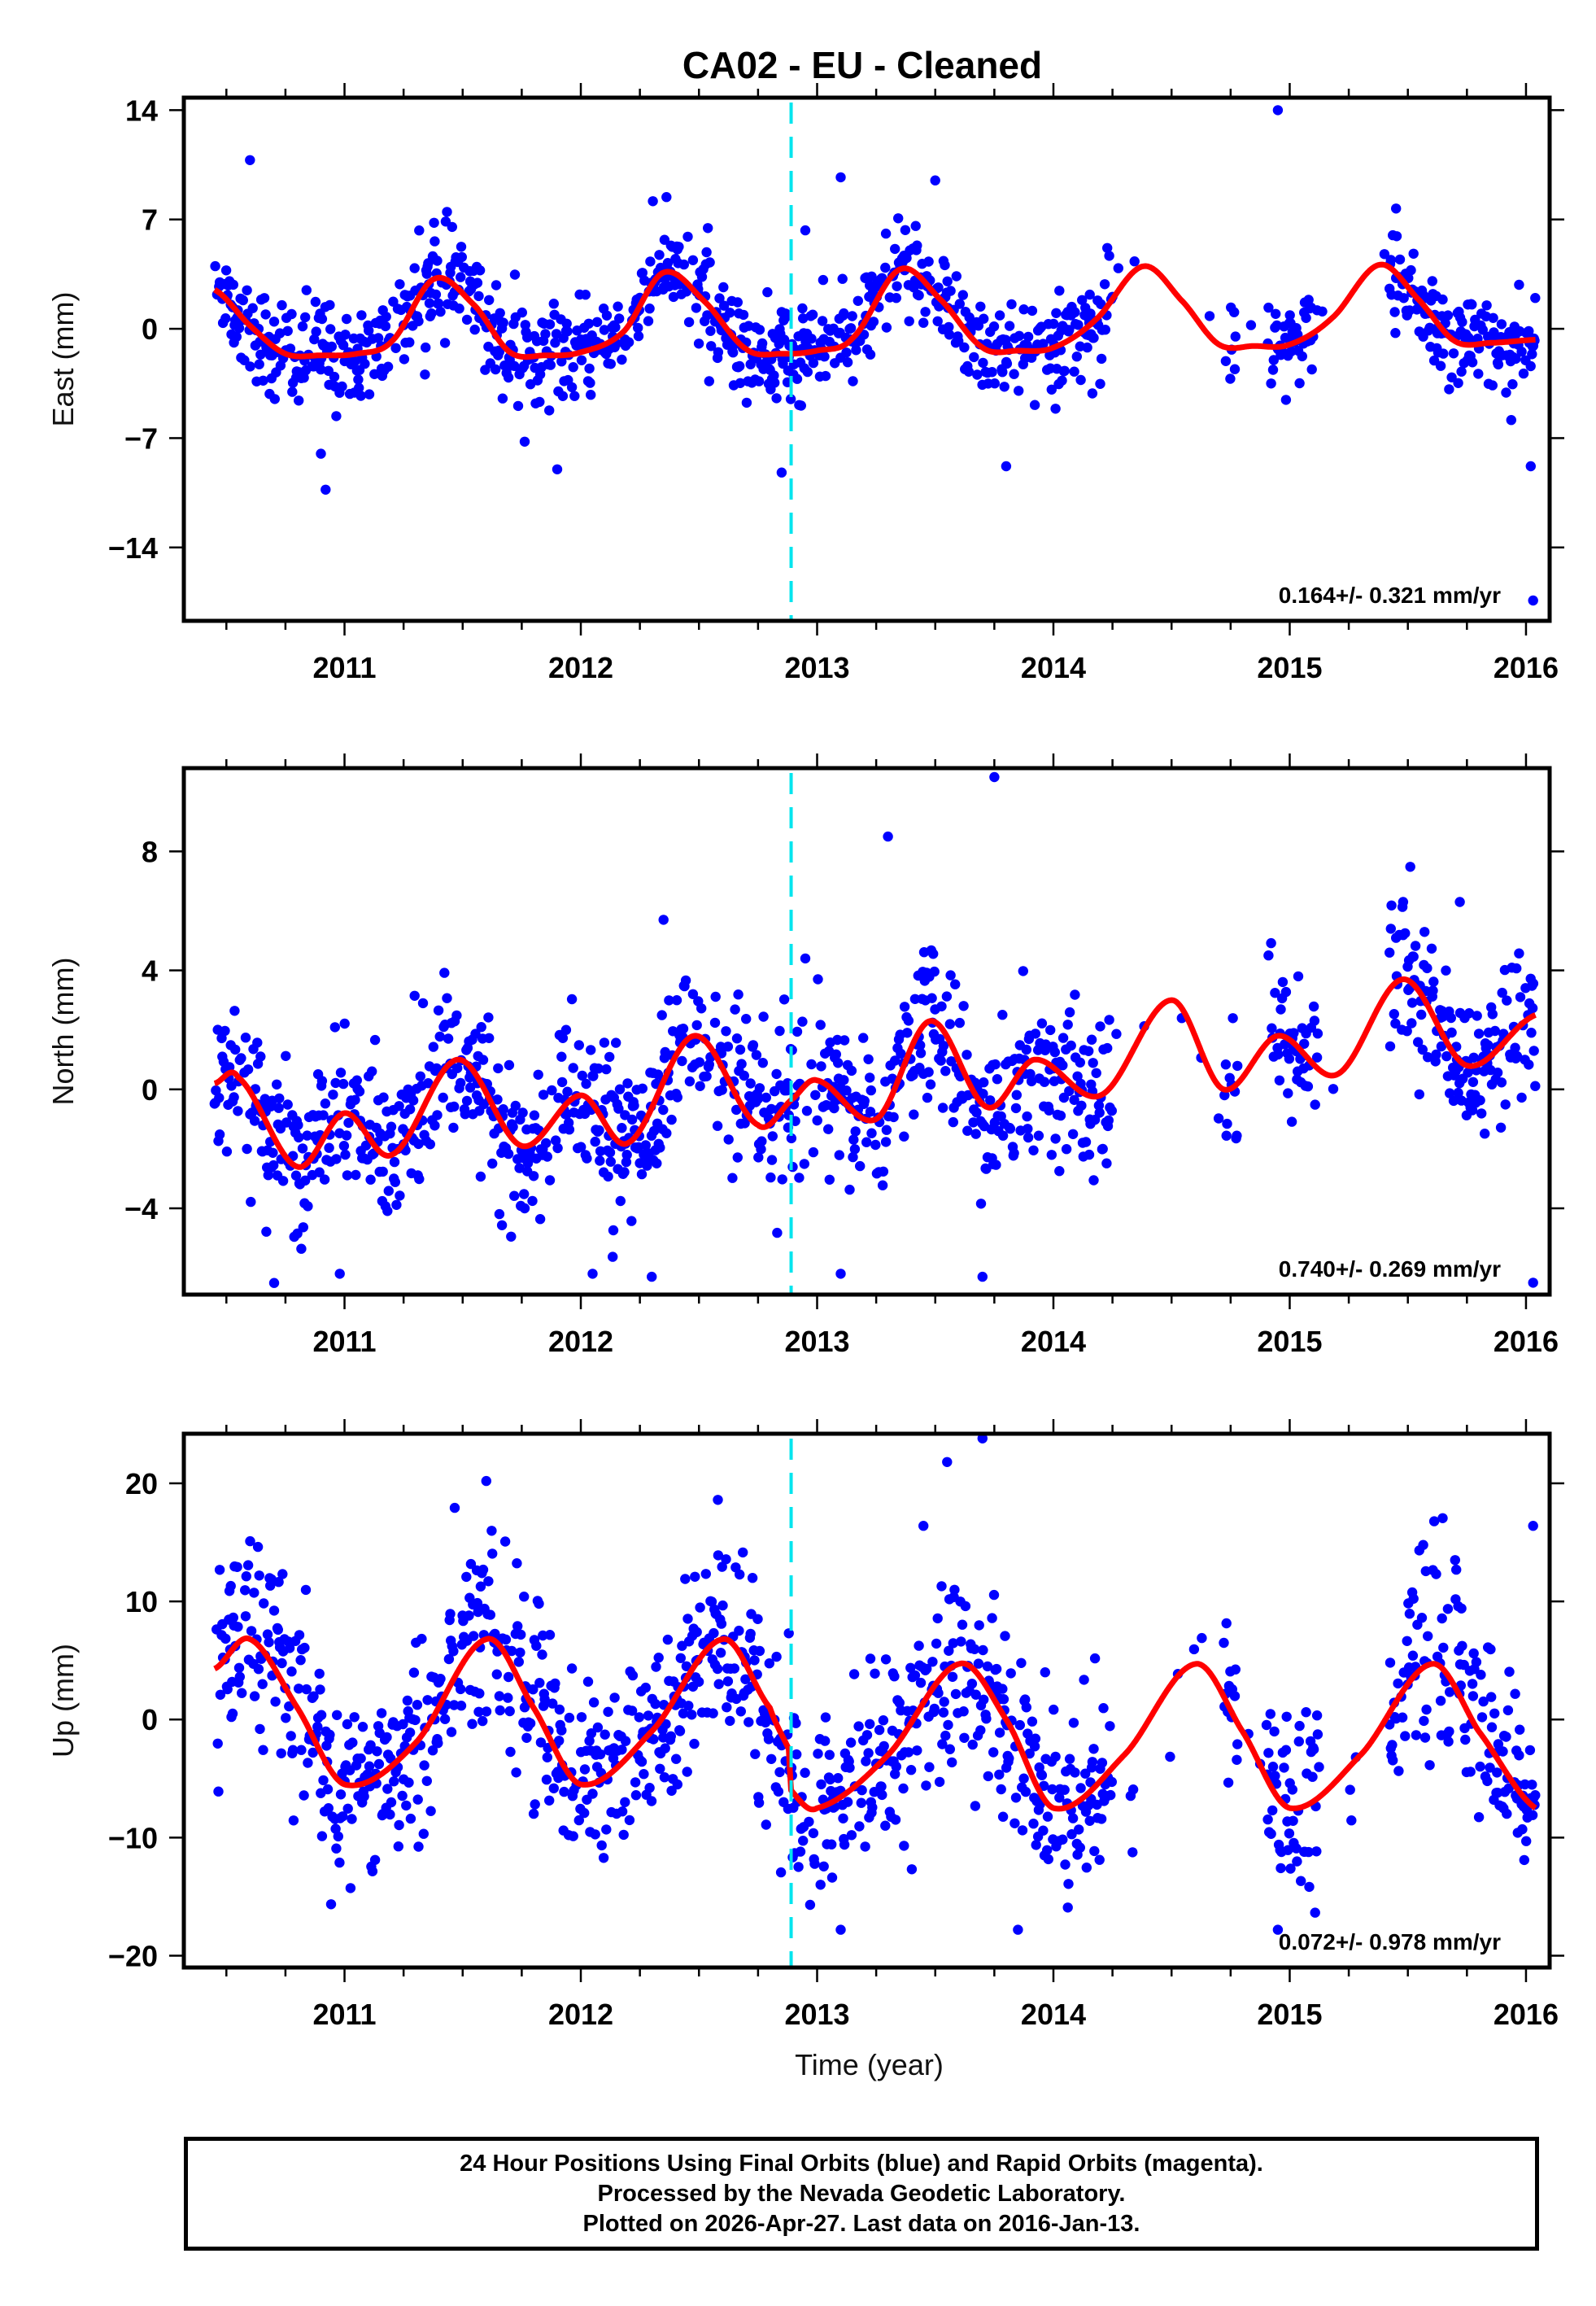  I want to click on x-tick-label: 2011, so click(344, 2014).